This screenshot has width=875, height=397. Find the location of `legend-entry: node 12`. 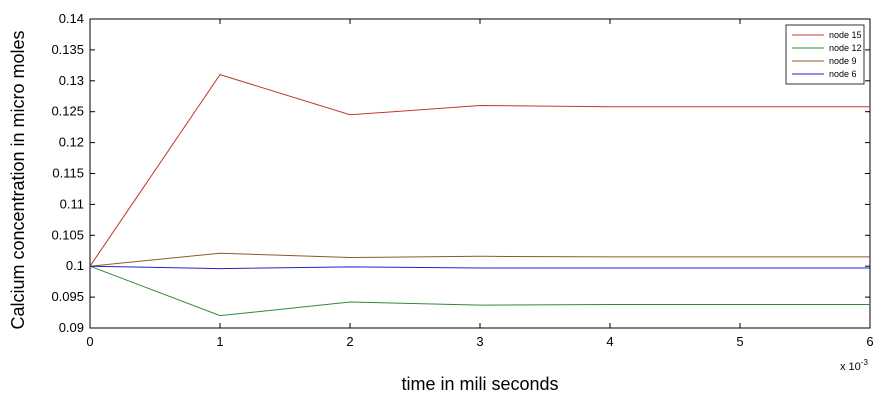

legend-entry: node 12 is located at coordinates (845, 48).